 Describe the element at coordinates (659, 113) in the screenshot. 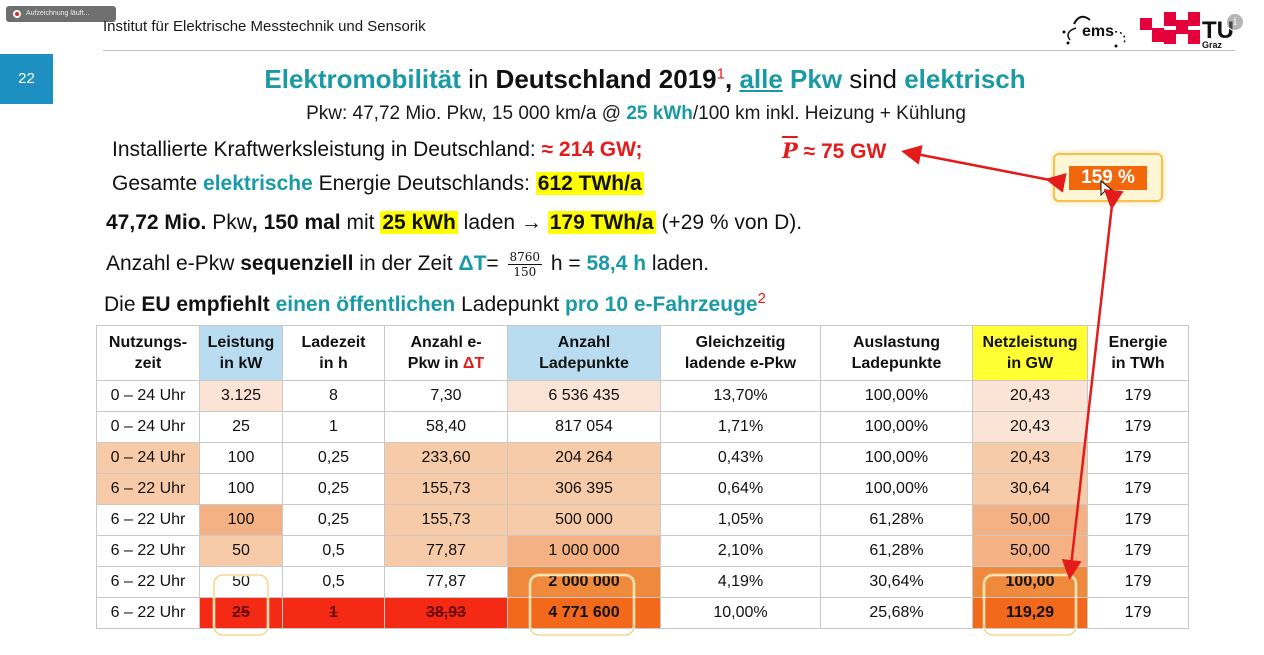

I see `subtitle-highlight: 25 kWh` at that location.